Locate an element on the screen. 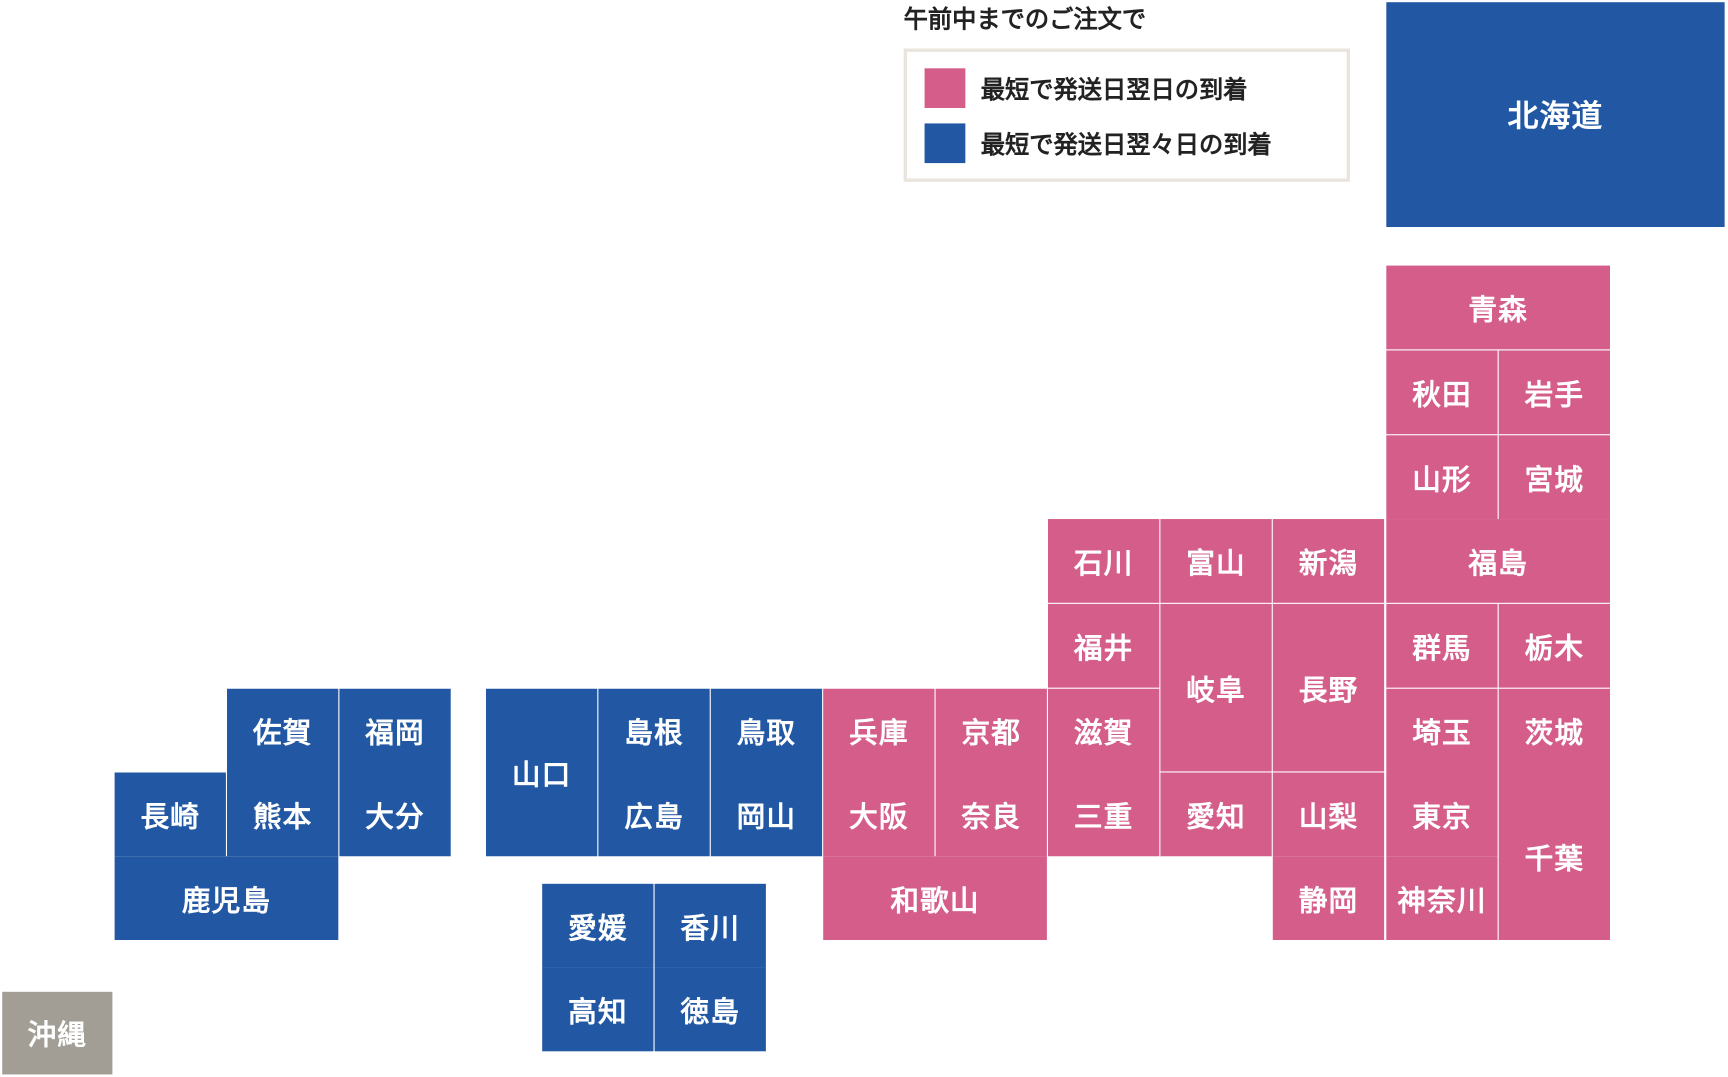 The height and width of the screenshot is (1077, 1728). prefecture-21: 奈良 is located at coordinates (991, 814).